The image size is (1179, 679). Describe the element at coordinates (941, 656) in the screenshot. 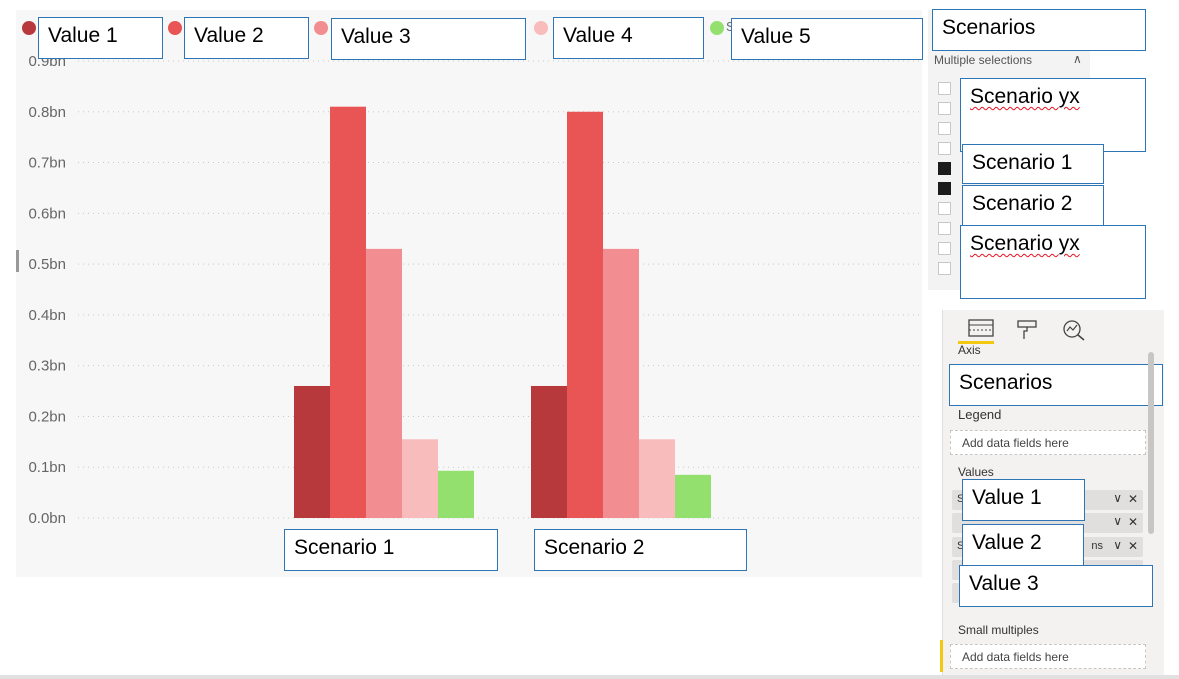

I see `pane-accent-bar` at that location.